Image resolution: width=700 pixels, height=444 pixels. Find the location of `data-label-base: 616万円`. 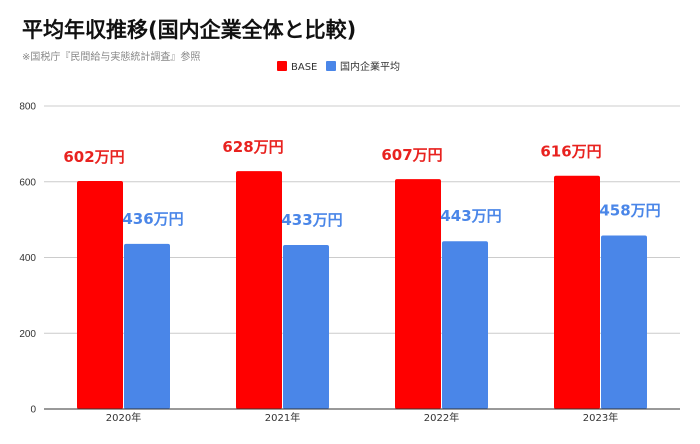

data-label-base: 616万円 is located at coordinates (570, 152).